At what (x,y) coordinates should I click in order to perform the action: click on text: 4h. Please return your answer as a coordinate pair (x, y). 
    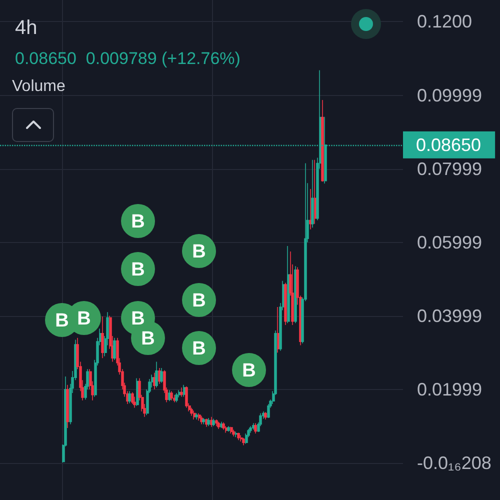
    Looking at the image, I should click on (26, 28).